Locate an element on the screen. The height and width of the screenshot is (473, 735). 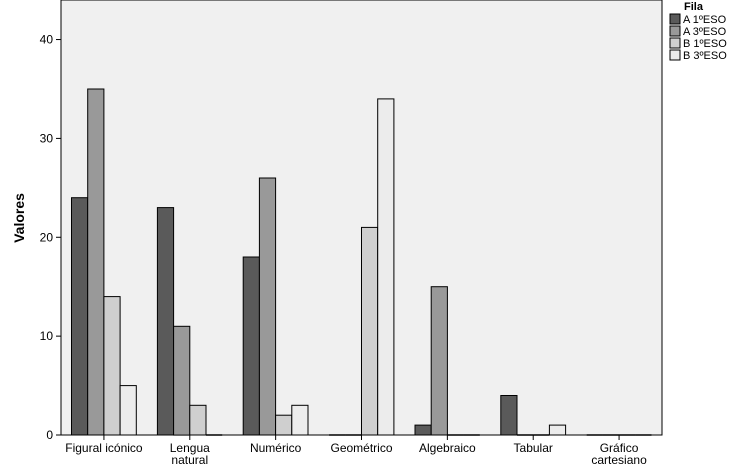
y-axis: 0 10 20 30 40 is located at coordinates (50, 237).